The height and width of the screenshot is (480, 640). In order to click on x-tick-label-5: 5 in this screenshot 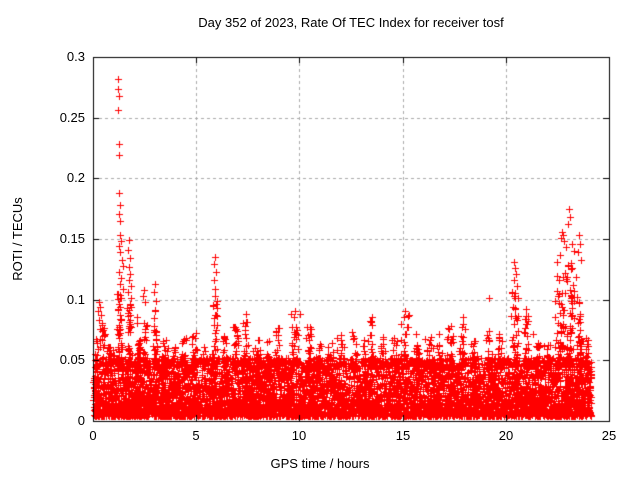, I will do `click(196, 435)`.